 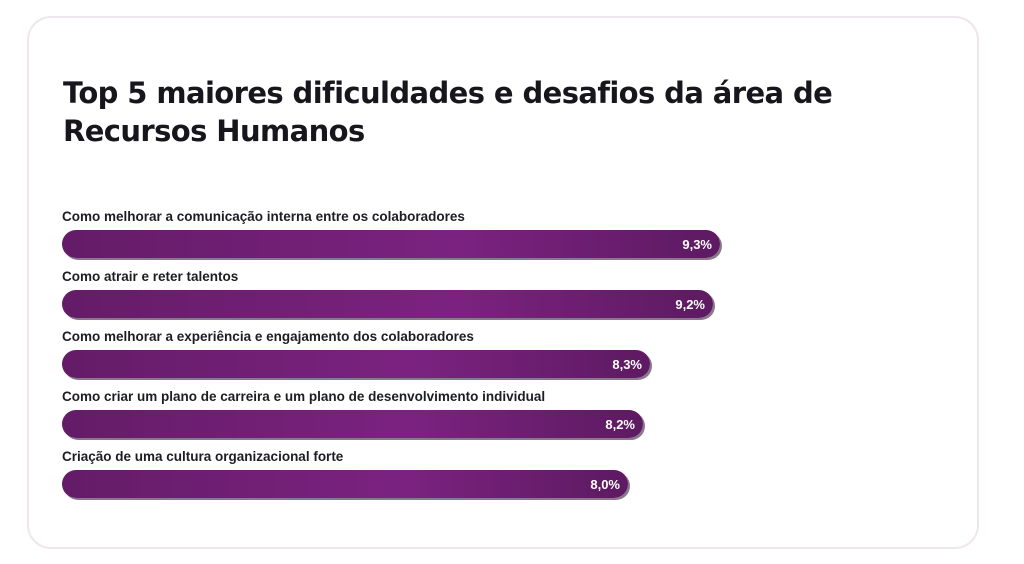 I want to click on bar-value-label: 9,3%, so click(x=697, y=244).